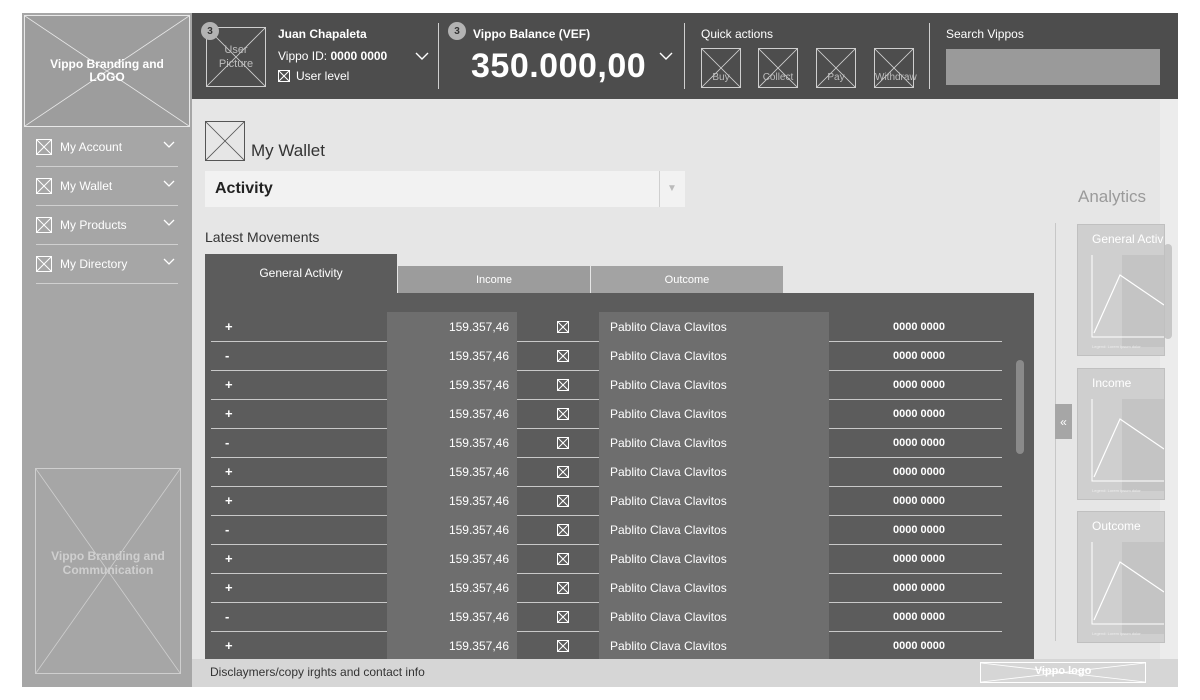  I want to click on search-label: Search Vippos, so click(985, 34).